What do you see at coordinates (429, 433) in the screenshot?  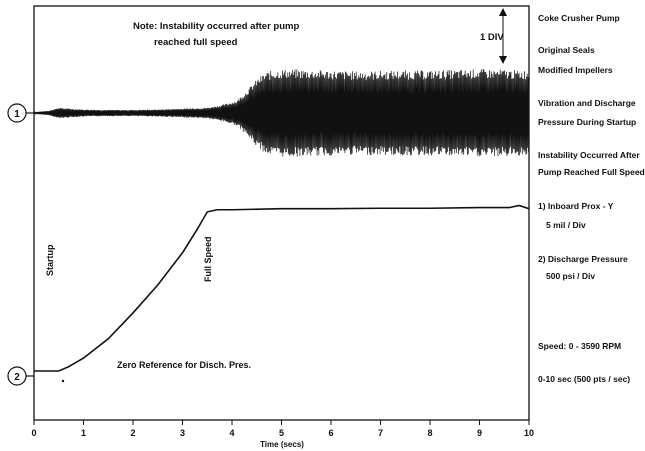 I see `x-tick-label: 8` at bounding box center [429, 433].